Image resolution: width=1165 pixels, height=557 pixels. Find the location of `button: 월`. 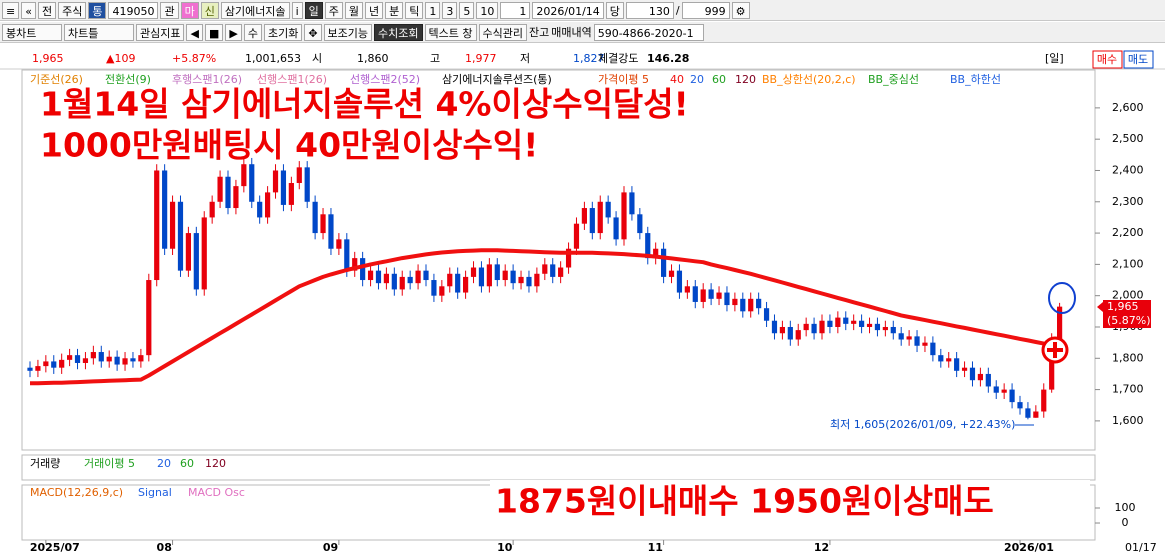

button: 월 is located at coordinates (353, 10).